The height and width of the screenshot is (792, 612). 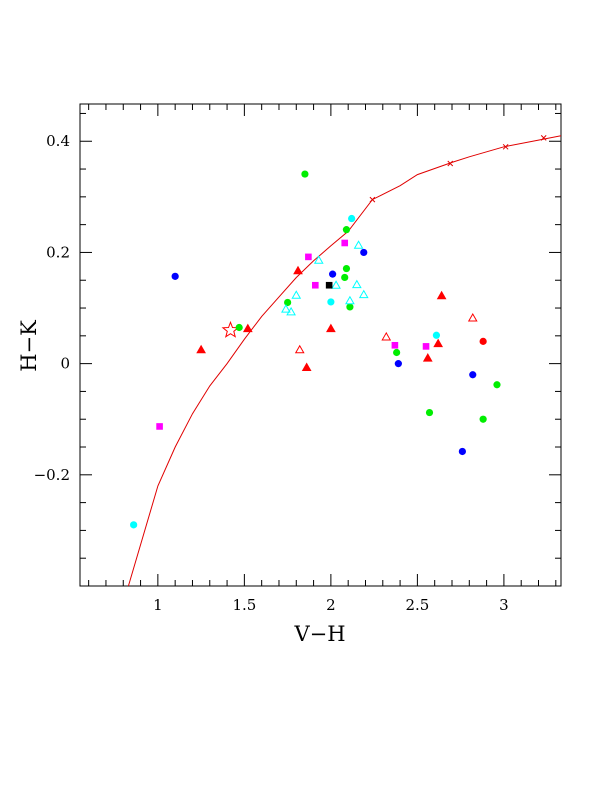 I want to click on y-axis-title: H−K, so click(x=29, y=346).